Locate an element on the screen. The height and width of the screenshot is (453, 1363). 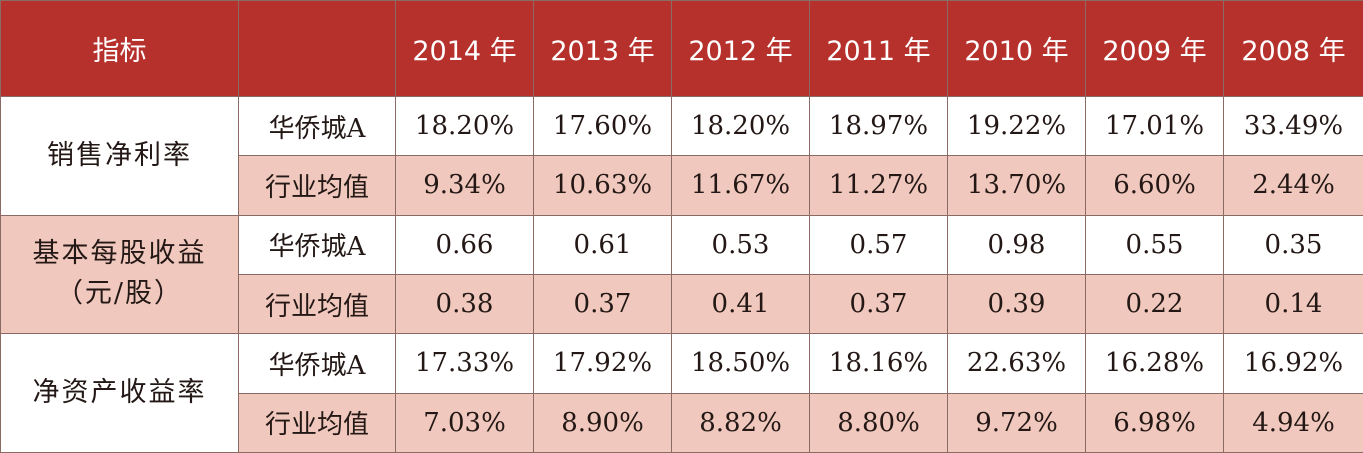
header-entity is located at coordinates (317, 48).